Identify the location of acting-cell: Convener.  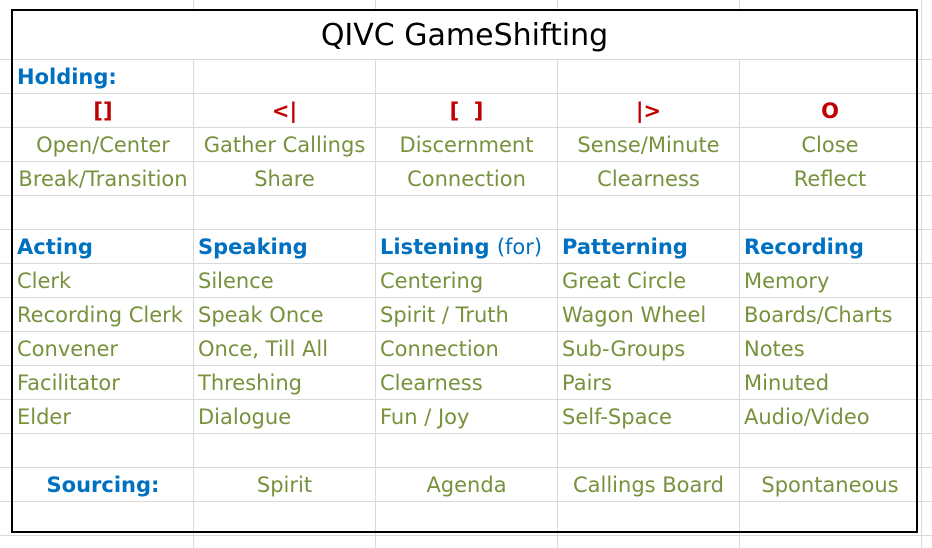
(68, 349).